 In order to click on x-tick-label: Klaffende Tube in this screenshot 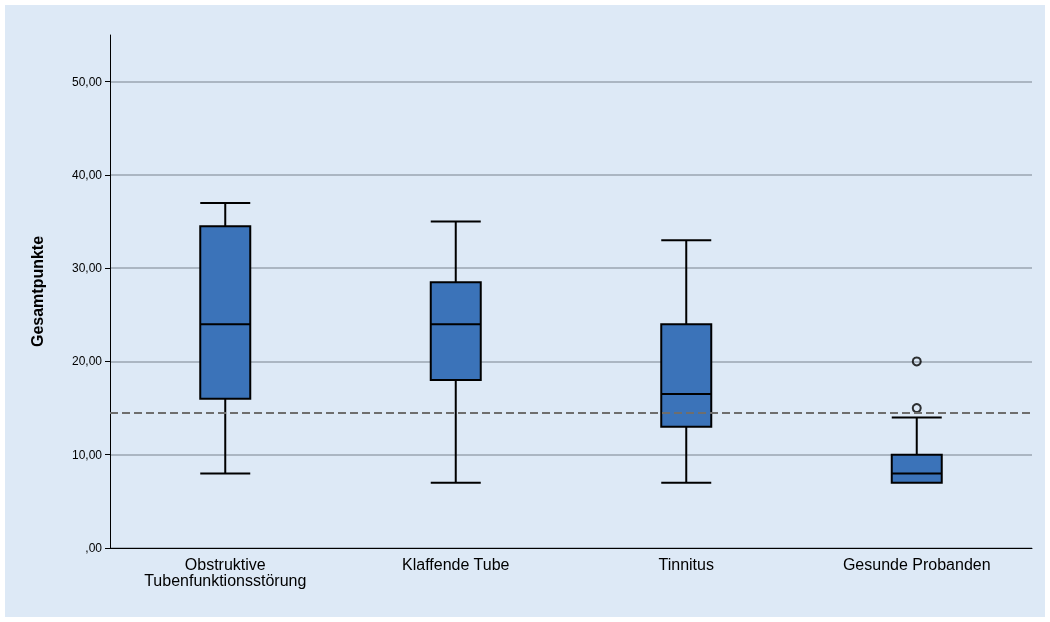, I will do `click(456, 564)`.